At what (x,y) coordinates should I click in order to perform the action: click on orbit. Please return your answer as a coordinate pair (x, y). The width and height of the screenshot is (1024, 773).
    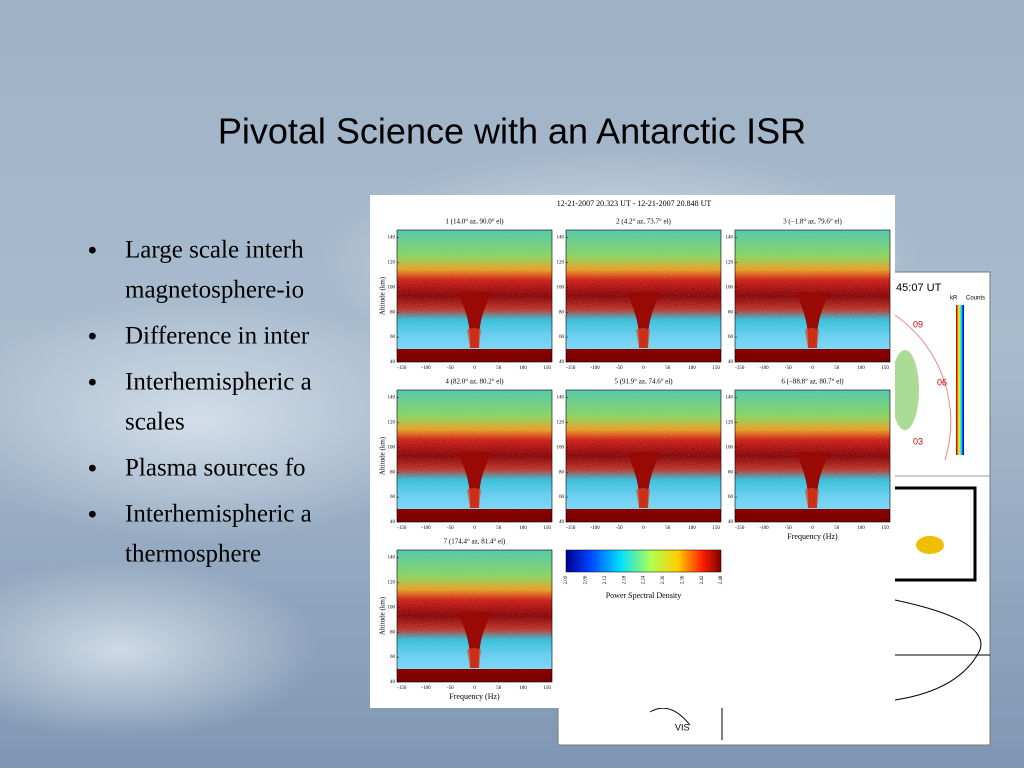
    Looking at the image, I should click on (938, 650).